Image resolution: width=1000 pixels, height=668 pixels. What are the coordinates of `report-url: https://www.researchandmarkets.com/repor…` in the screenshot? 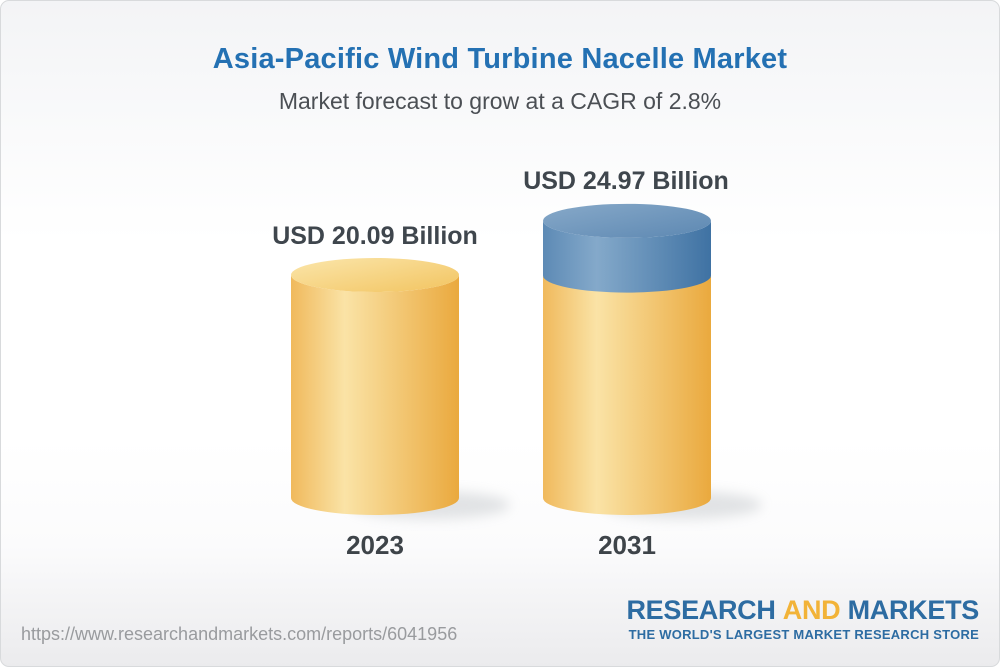 It's located at (239, 634).